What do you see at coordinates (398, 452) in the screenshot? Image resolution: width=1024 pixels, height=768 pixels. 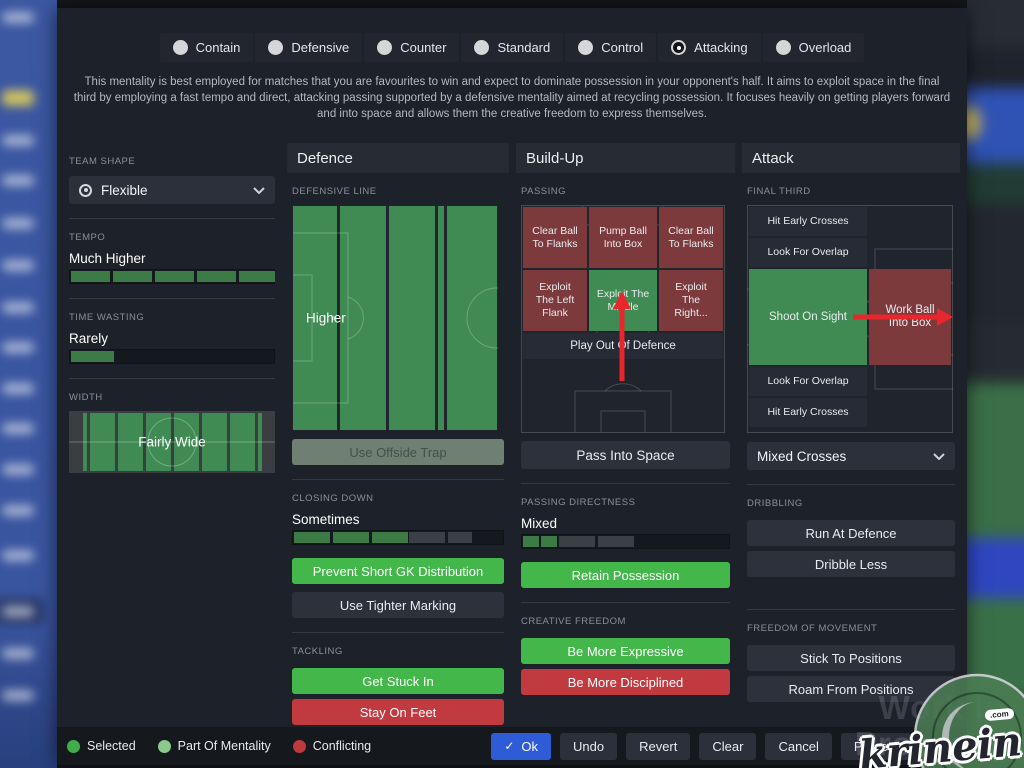 I see `use-offside-trap-button: Use Offside Trap` at bounding box center [398, 452].